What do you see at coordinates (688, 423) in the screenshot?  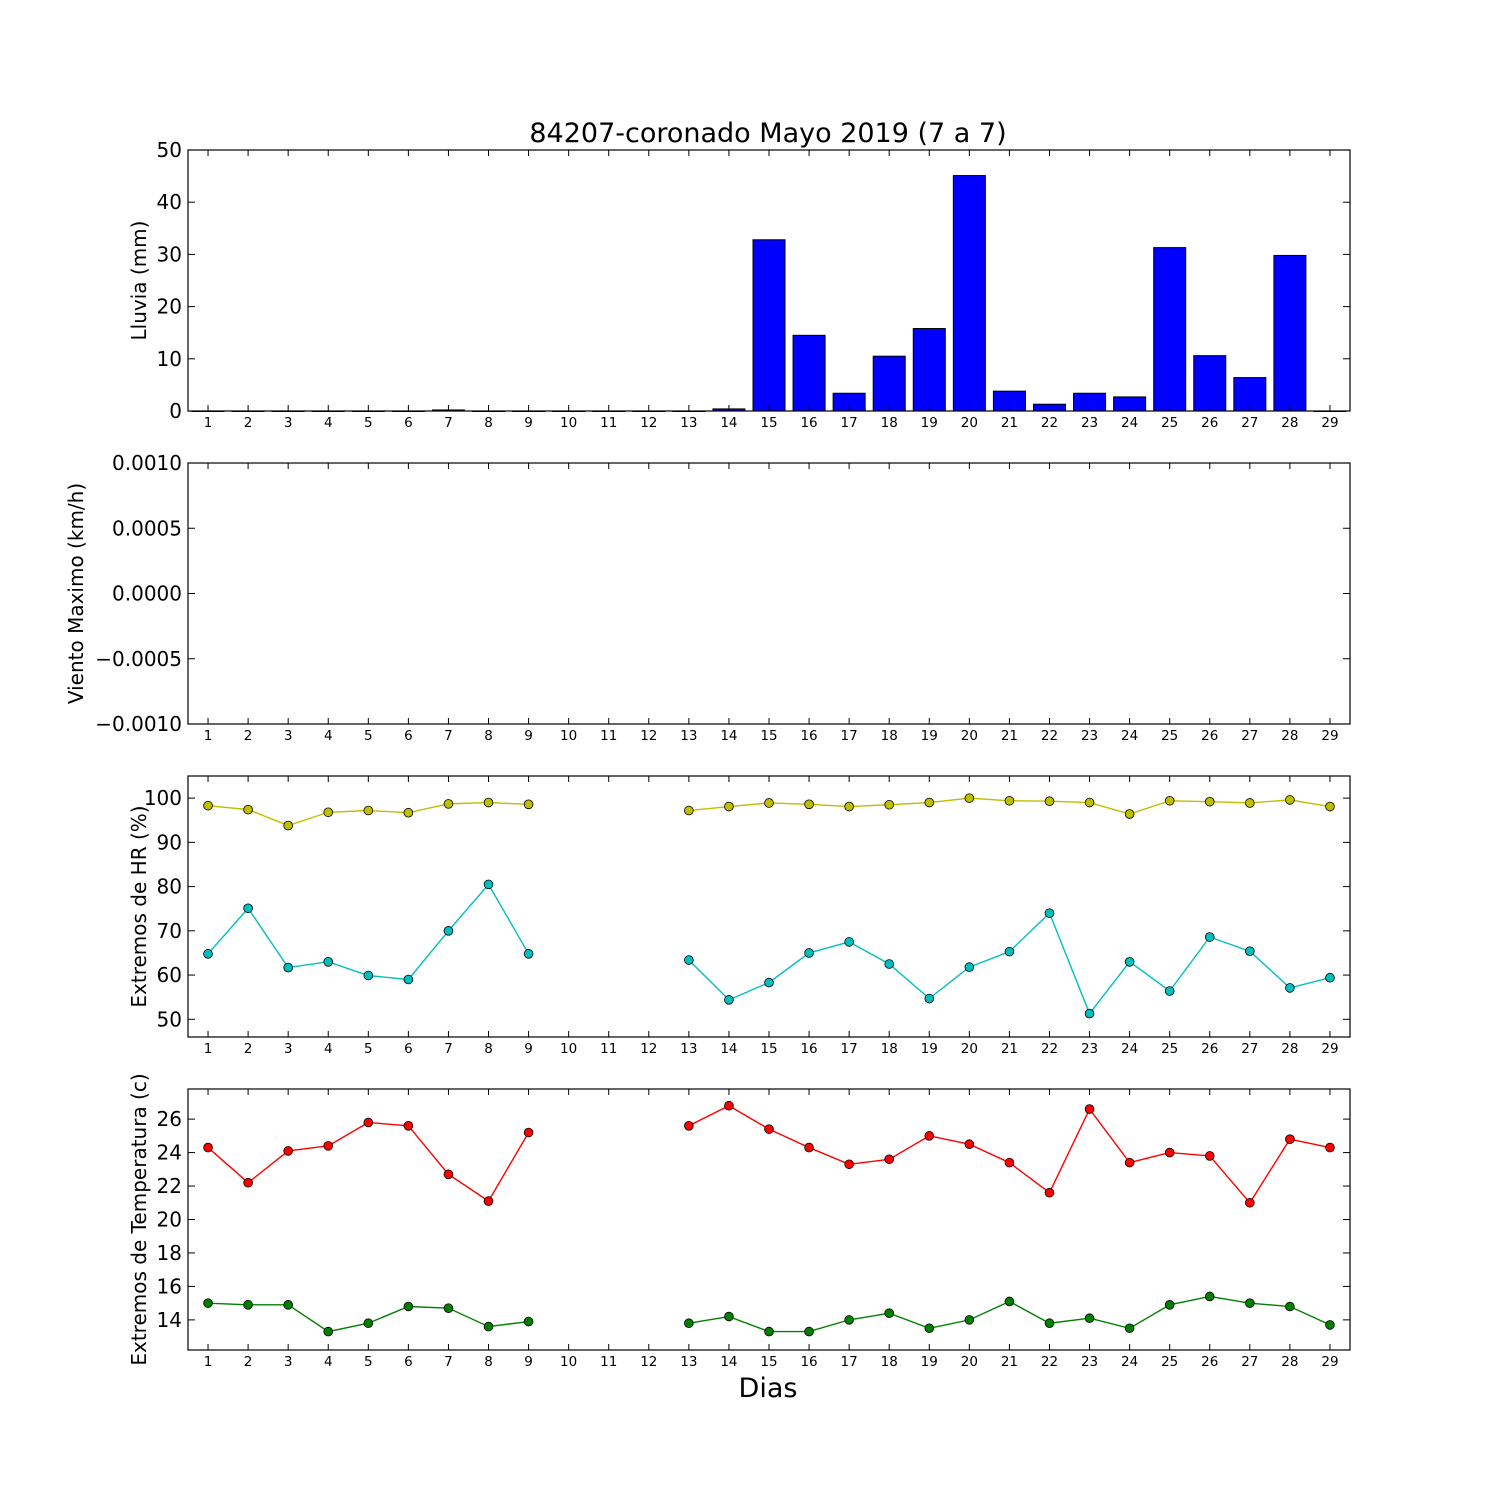 I see `x-tick-label: 13` at bounding box center [688, 423].